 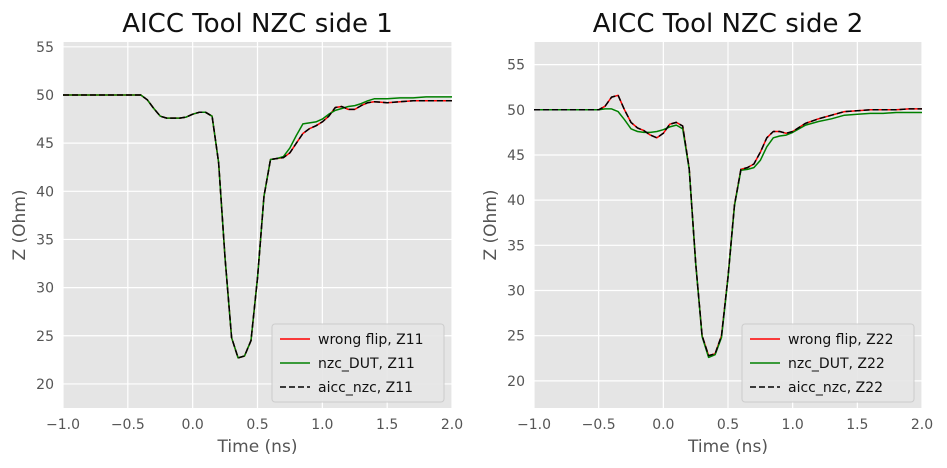 What do you see at coordinates (366, 364) in the screenshot?
I see `legend-entry: nzc_DUT, Z11` at bounding box center [366, 364].